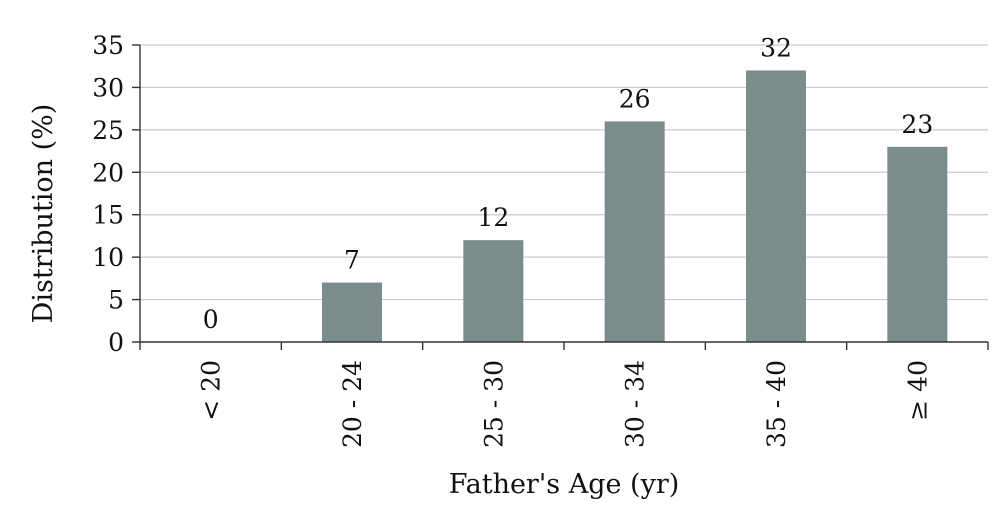 This screenshot has width=1000, height=509. I want to click on data-label: 23, so click(917, 124).